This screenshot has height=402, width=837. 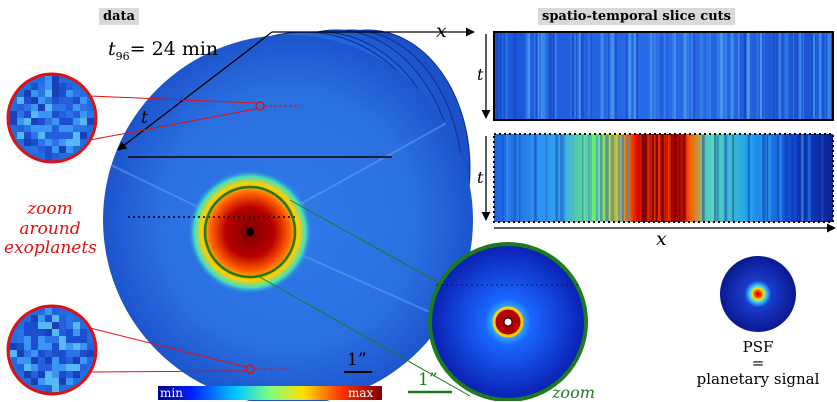 I want to click on x-axis-label-top: x, so click(x=441, y=31).